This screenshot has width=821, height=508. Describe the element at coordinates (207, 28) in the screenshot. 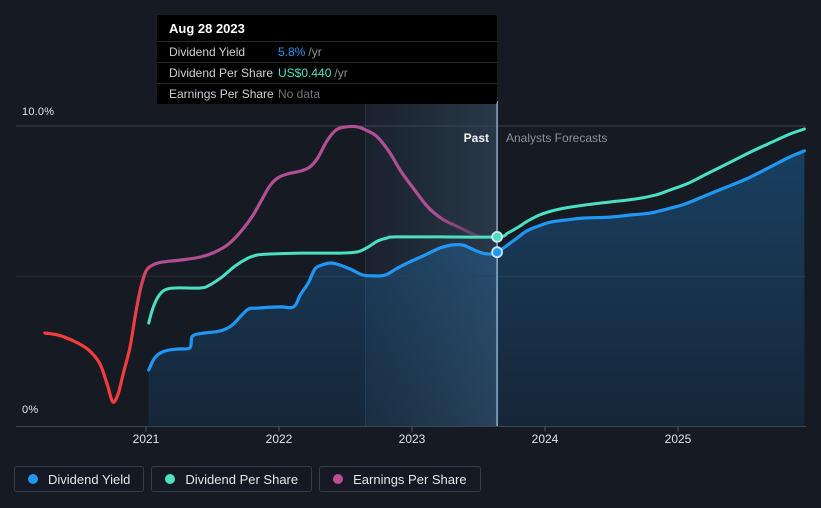

I see `tooltip-date: Aug 28 2023` at that location.